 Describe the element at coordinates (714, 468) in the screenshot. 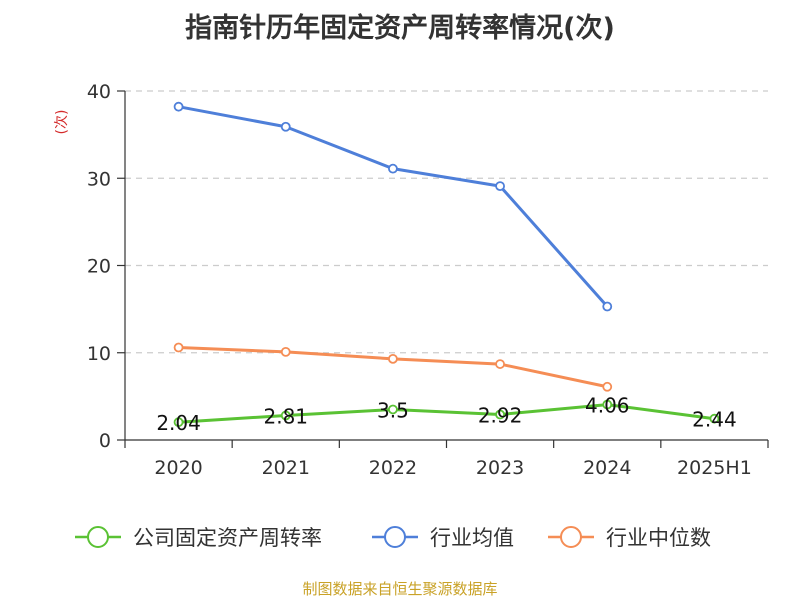

I see `x-tick-label-2025H1: 2025H1` at that location.